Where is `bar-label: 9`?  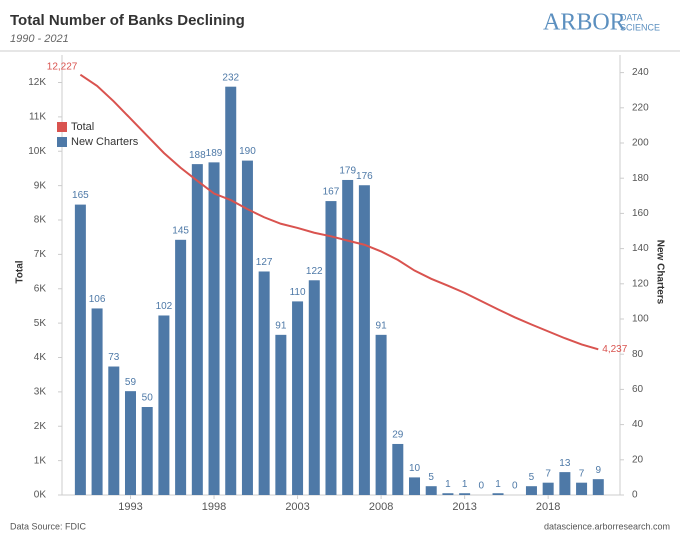 bar-label: 9 is located at coordinates (599, 470).